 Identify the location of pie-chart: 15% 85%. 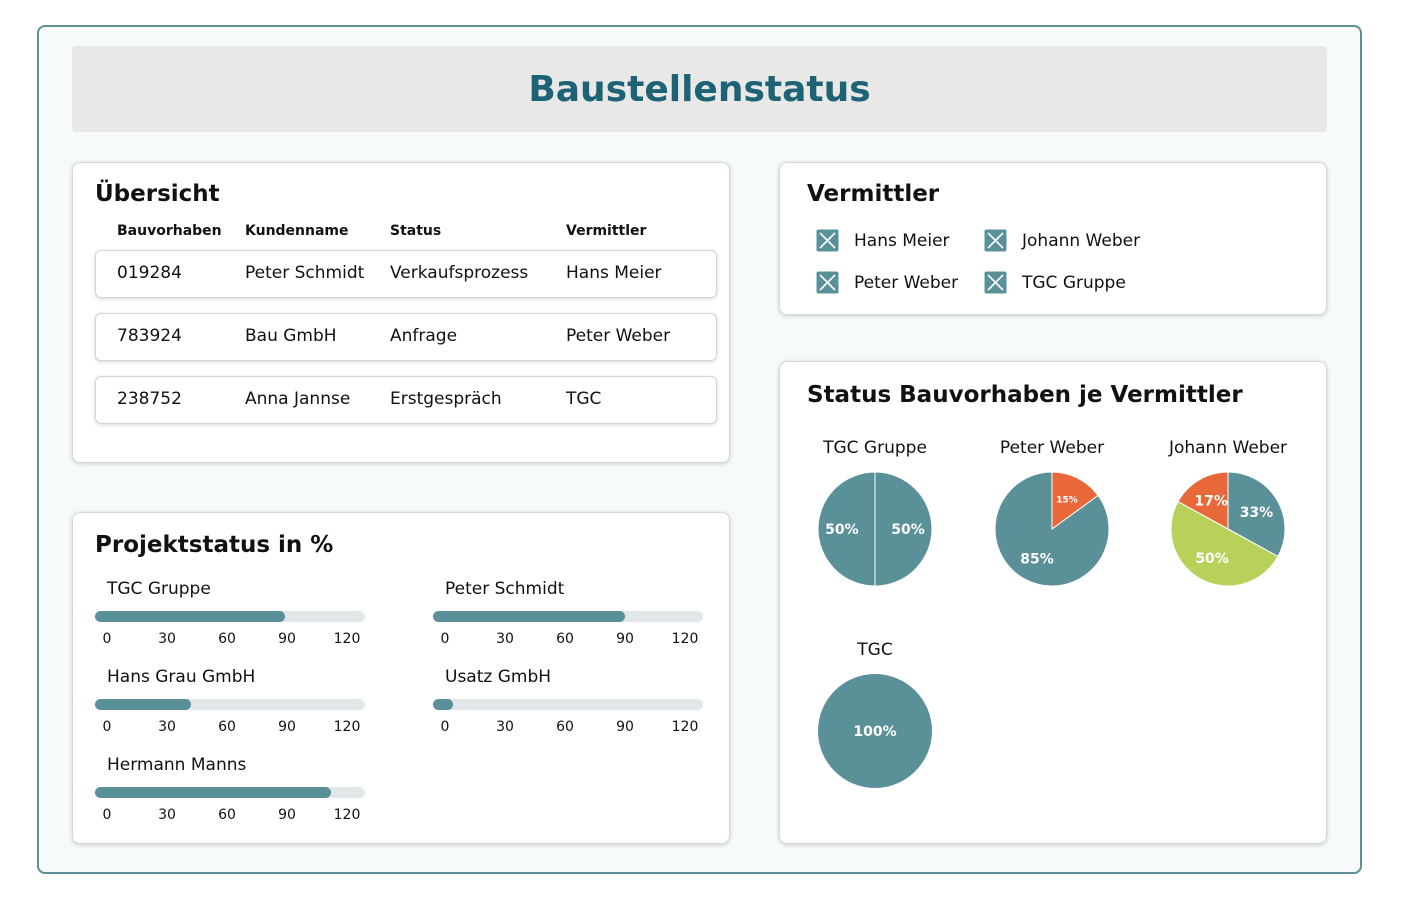
(1052, 529).